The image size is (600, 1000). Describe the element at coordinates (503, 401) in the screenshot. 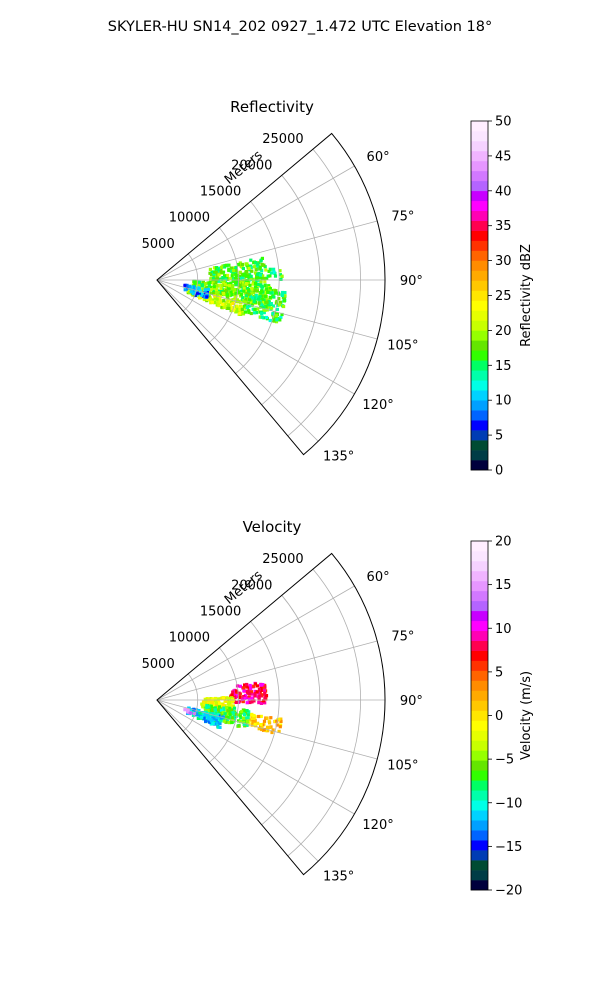

I see `colorbar-tick-label: 10` at that location.